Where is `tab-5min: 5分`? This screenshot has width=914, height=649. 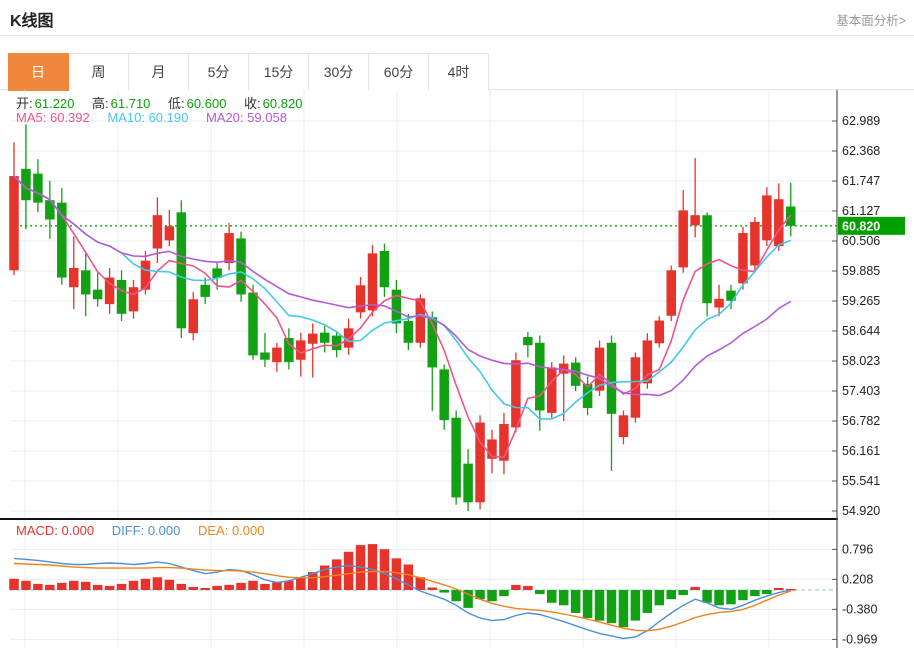
tab-5min: 5分 is located at coordinates (219, 72).